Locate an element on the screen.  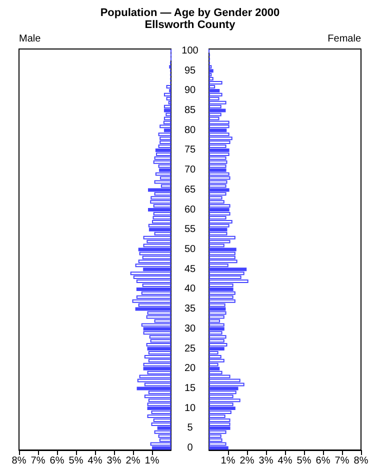
x-tick-label: 1% is located at coordinates (228, 461).